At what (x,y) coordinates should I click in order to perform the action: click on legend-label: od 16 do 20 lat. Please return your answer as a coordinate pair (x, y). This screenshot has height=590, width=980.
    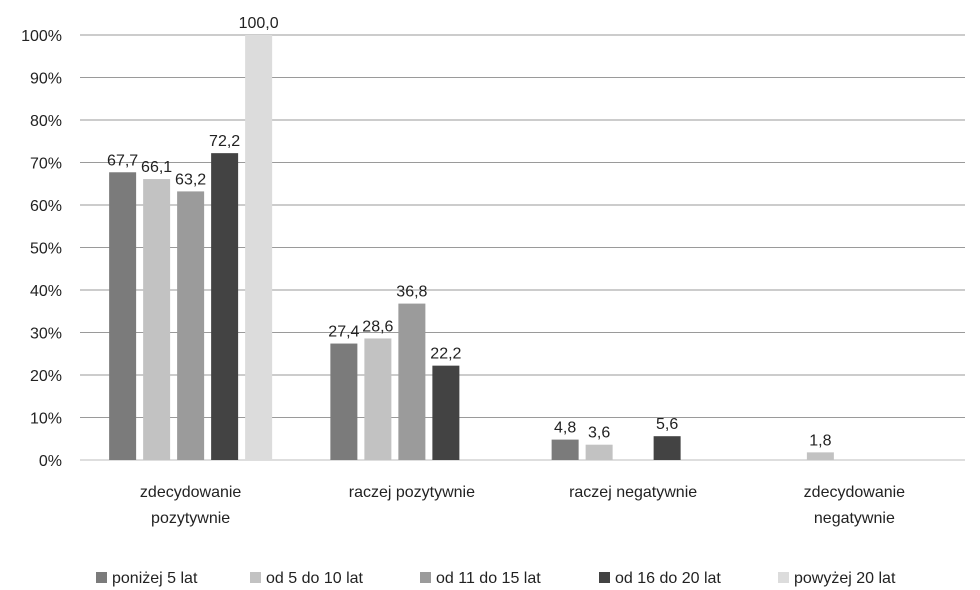
    Looking at the image, I should click on (668, 578).